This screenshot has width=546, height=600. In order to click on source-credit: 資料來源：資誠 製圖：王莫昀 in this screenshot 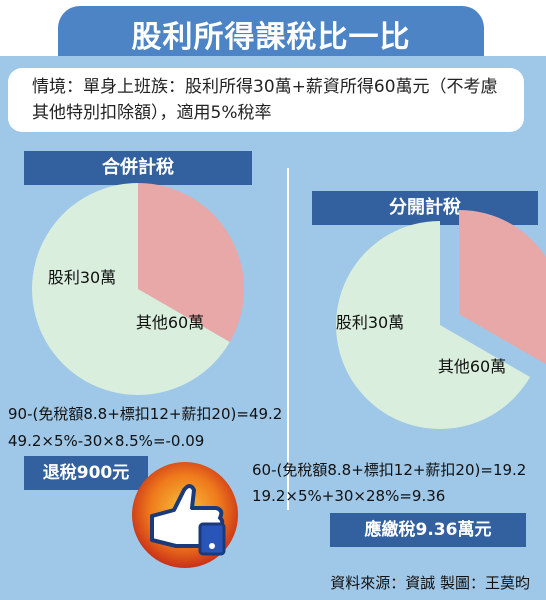, I will do `click(430, 583)`.